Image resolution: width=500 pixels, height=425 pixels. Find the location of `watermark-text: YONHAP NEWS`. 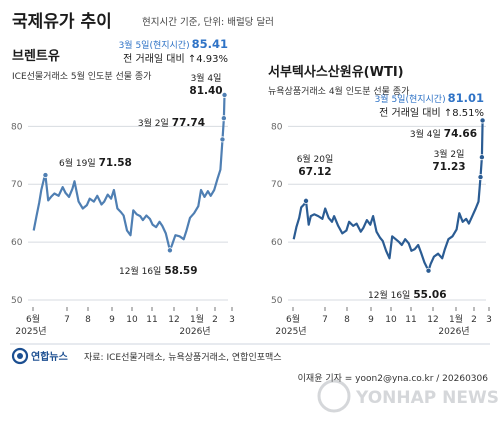

watermark-text: YONHAP NEWS is located at coordinates (427, 398).